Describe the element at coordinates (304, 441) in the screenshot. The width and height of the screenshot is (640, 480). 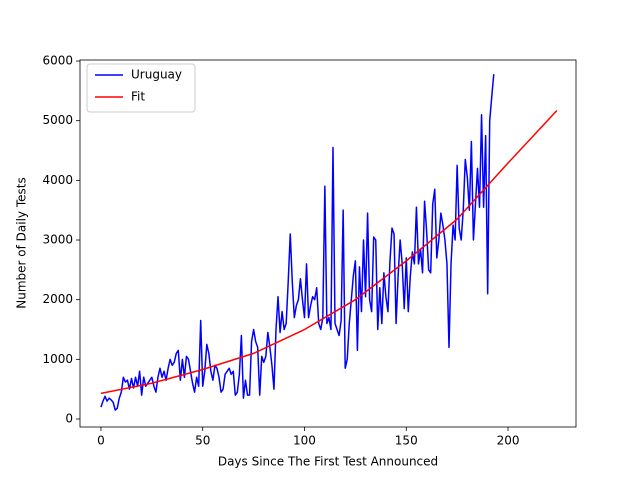
I see `x-tick-label: 100` at that location.